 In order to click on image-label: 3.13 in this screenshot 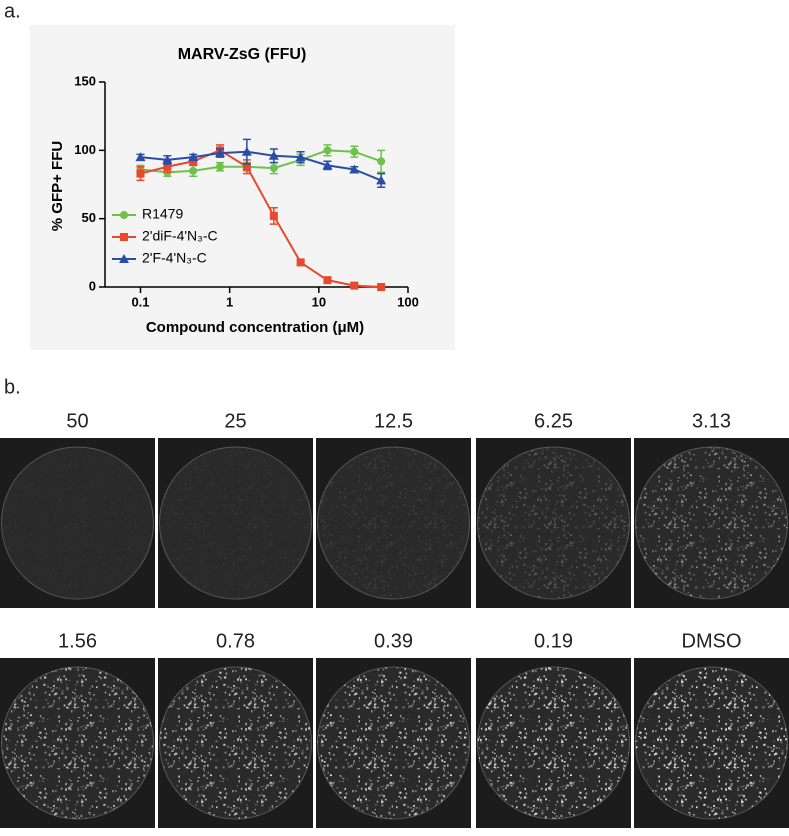, I will do `click(711, 421)`.